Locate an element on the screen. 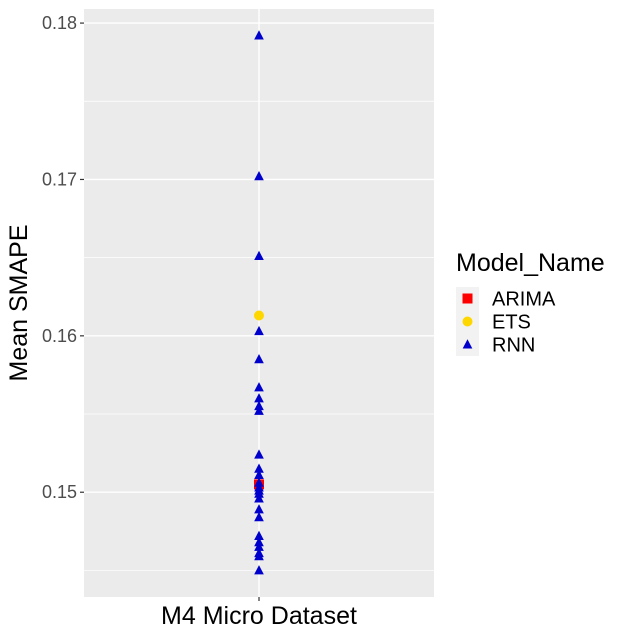 The width and height of the screenshot is (630, 636). x-axis-title: M4 Micro Dataset is located at coordinates (259, 616).